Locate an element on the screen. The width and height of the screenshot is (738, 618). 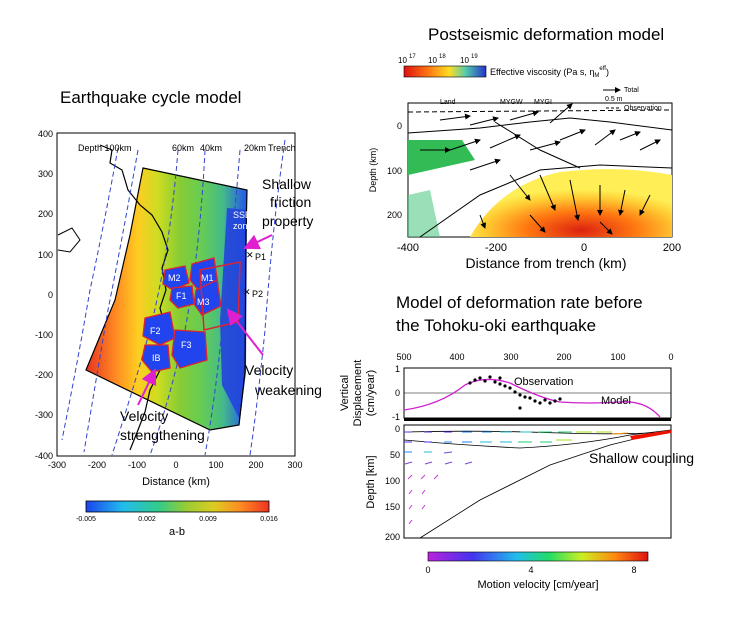
arrow-shallow is located at coordinates (258, 242).